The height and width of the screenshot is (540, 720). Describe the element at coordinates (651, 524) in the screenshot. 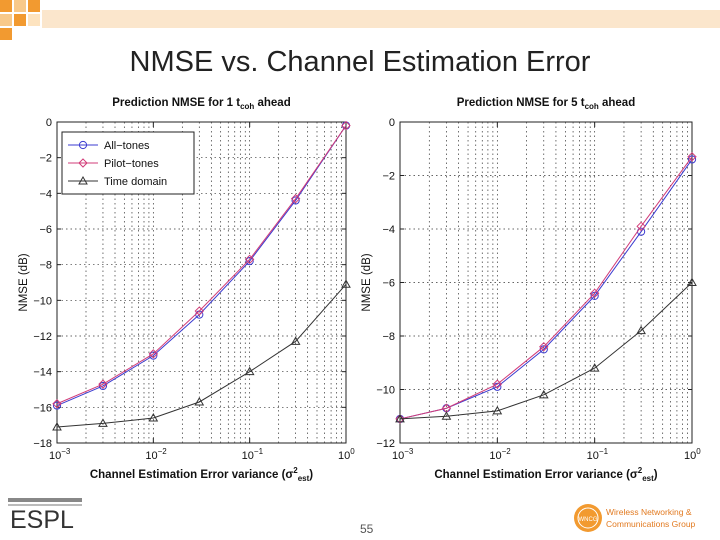

I see `wncg-line2: Communications Group` at that location.